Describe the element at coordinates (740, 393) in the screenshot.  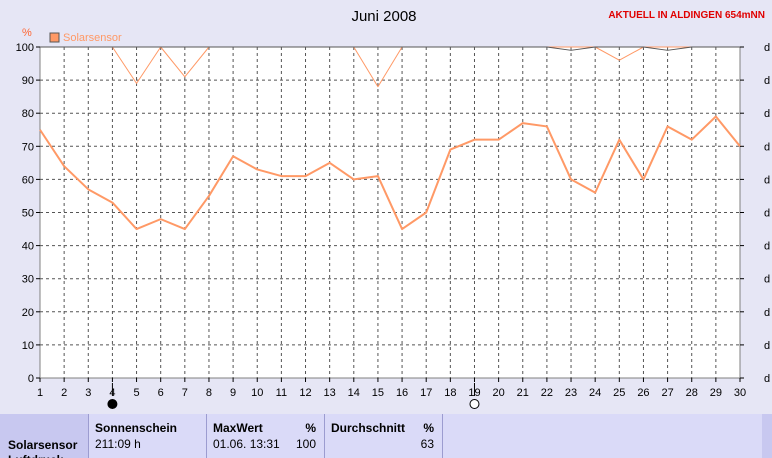
I see `x-tick-label: 30` at that location.